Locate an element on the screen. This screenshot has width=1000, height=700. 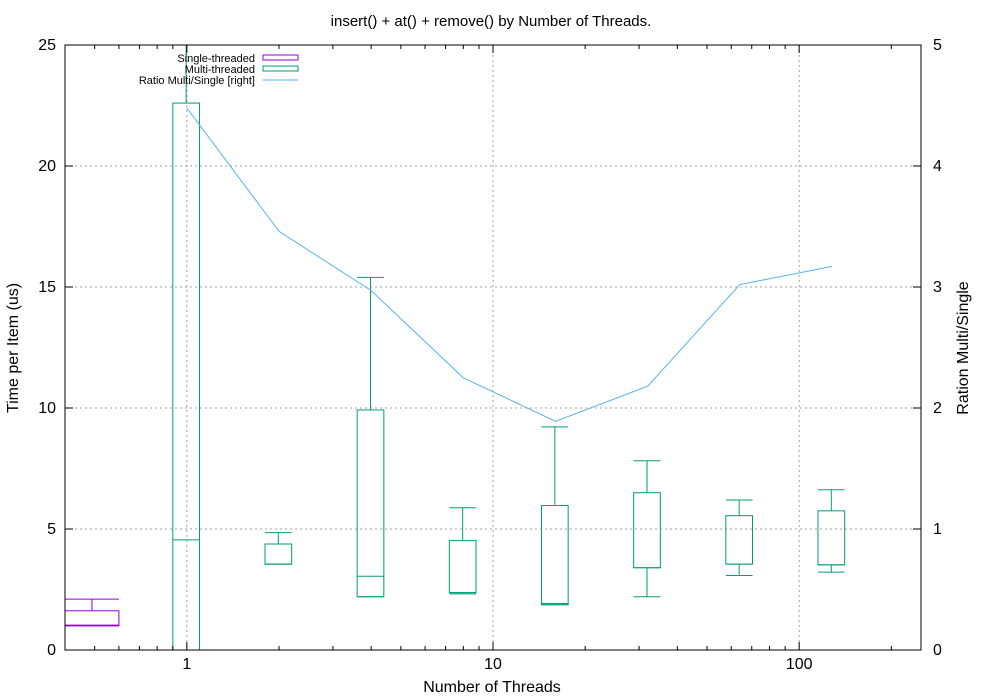
y2-tick-label: 2 is located at coordinates (937, 408).